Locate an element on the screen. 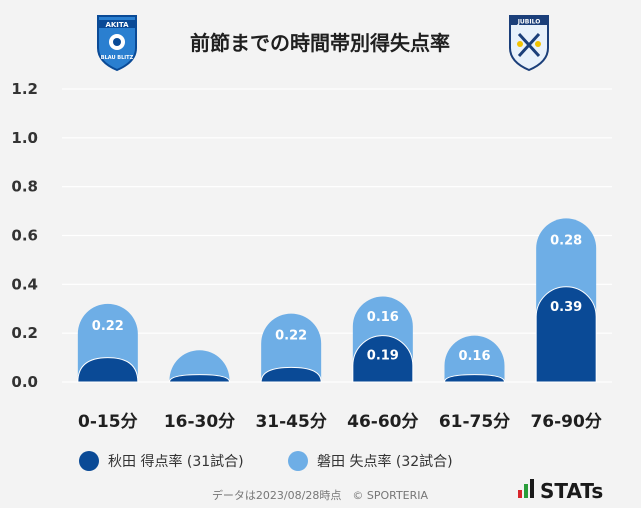  jubilo-logo: JUBILO is located at coordinates (529, 43).